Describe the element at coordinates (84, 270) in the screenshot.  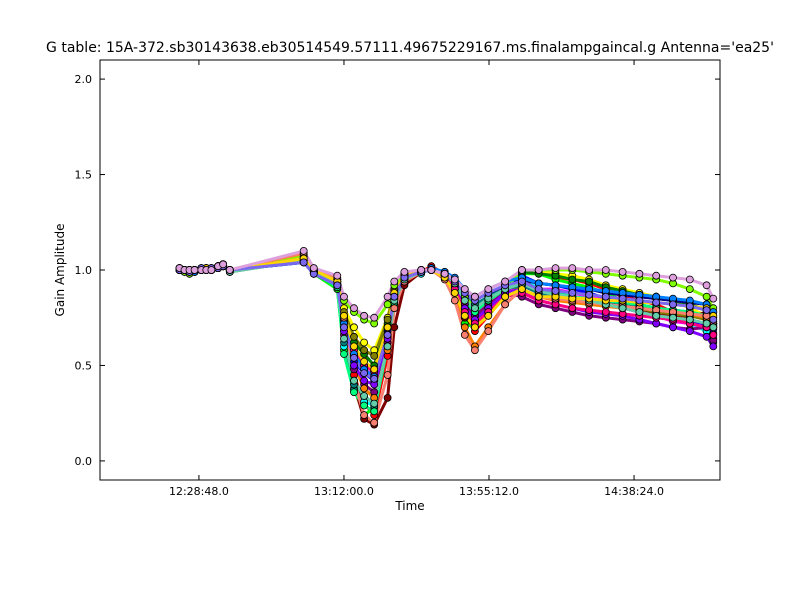
I see `y-tick-label: 1.0` at that location.